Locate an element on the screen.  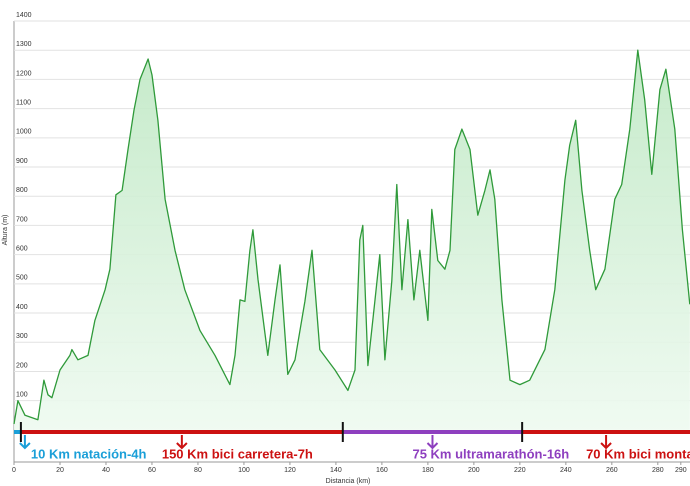
x-tick-label: 180 is located at coordinates (428, 470).